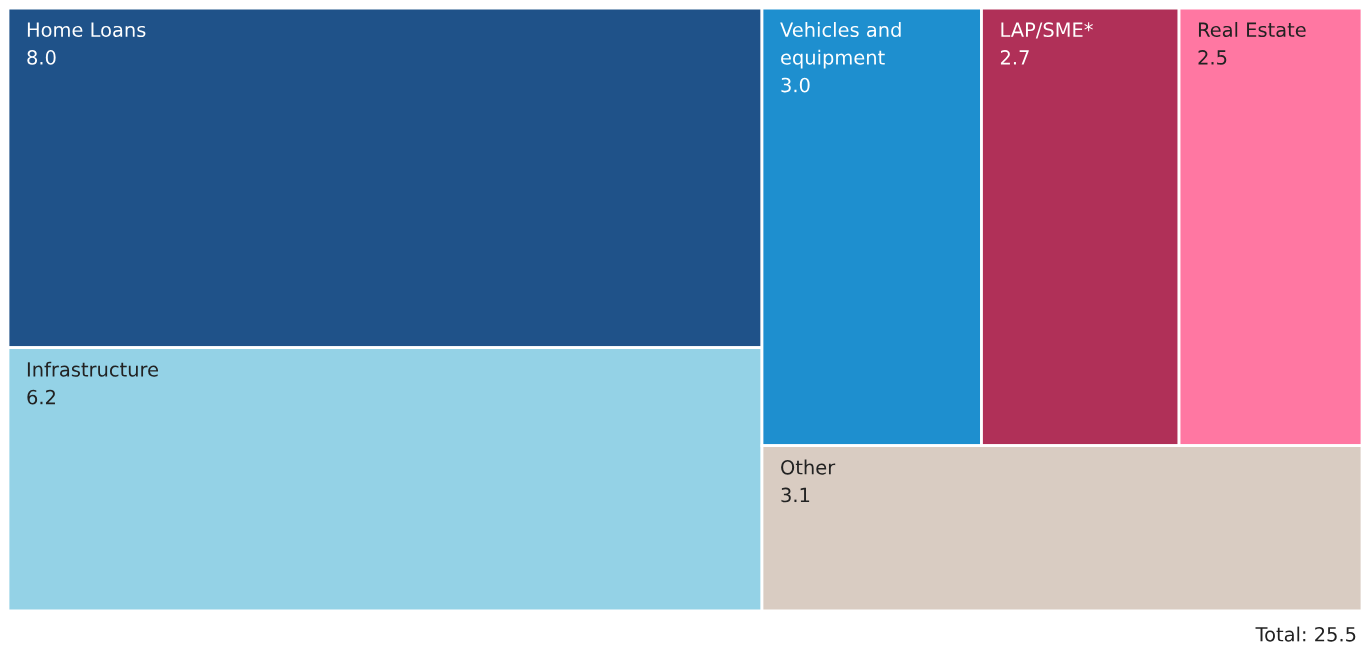  What do you see at coordinates (93, 369) in the screenshot?
I see `category-label: Infrastructure` at bounding box center [93, 369].